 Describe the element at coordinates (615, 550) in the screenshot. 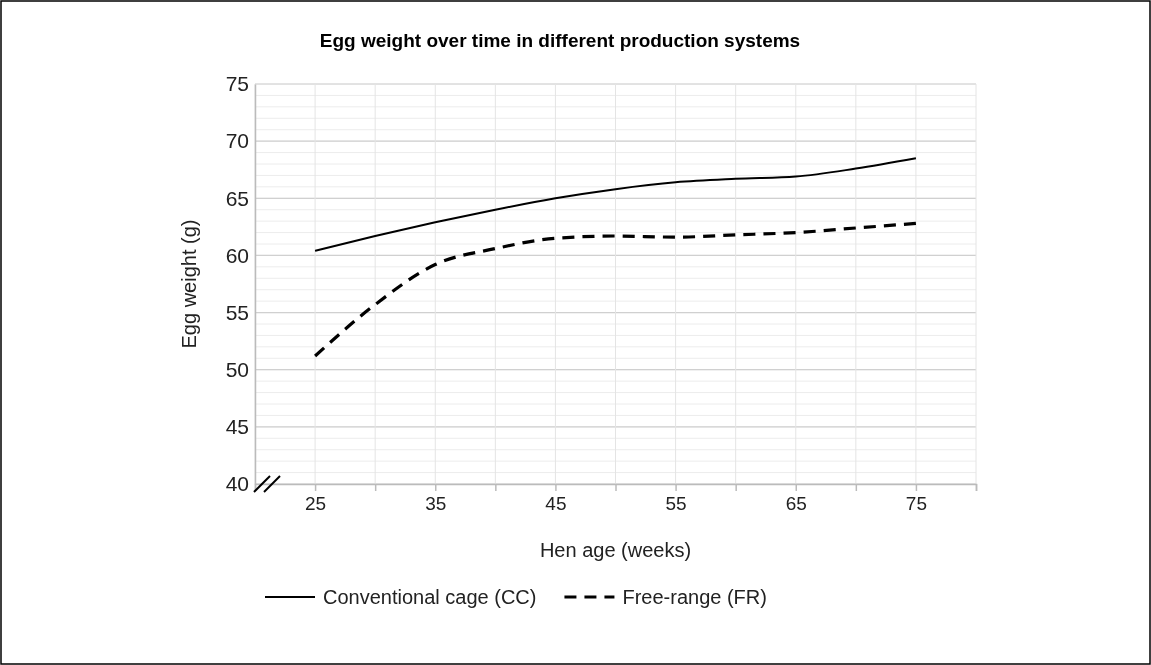

I see `x-axis-title: Hen age (weeks)` at that location.